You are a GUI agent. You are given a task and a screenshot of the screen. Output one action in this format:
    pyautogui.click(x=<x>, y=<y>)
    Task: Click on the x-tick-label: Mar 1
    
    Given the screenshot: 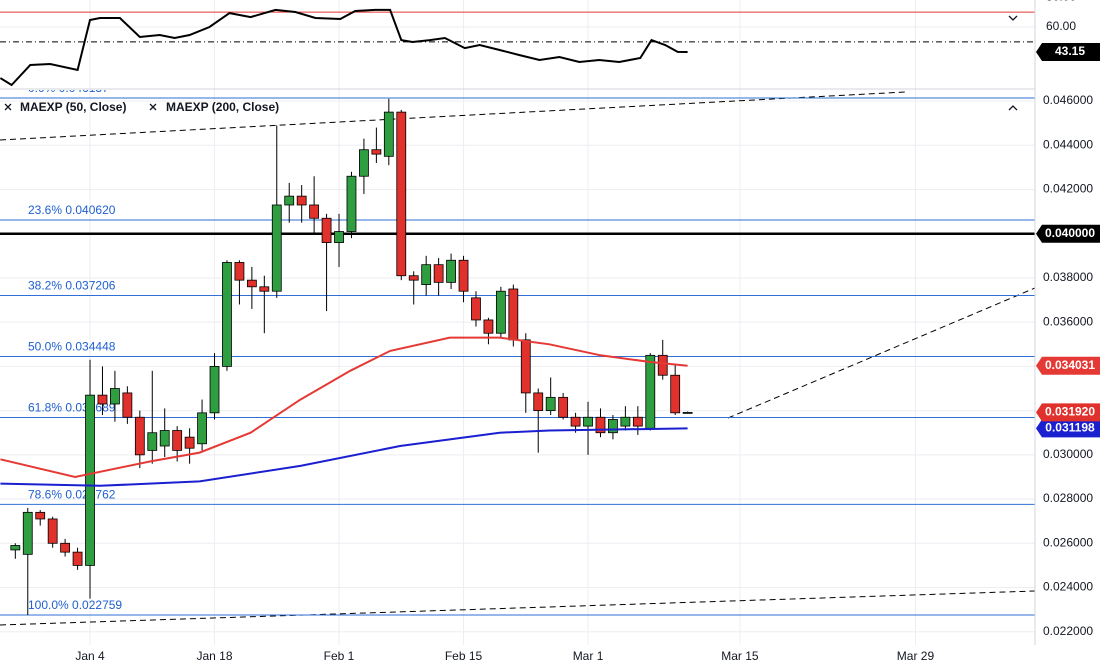 What is the action you would take?
    pyautogui.click(x=588, y=656)
    